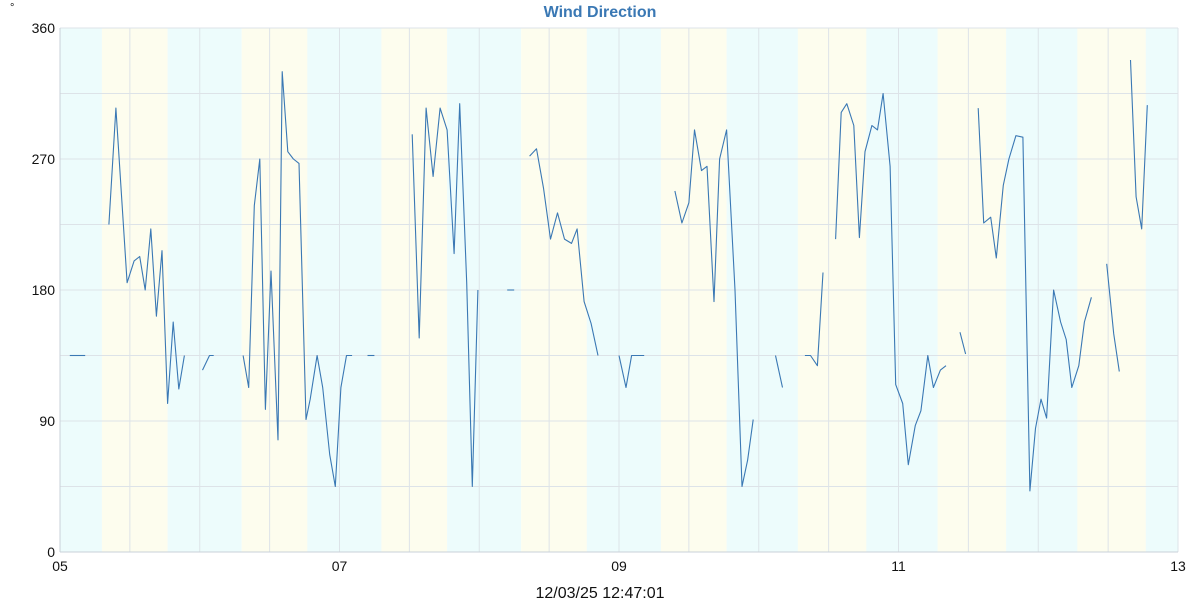 This screenshot has width=1200, height=600. What do you see at coordinates (44, 290) in the screenshot?
I see `y-tick-label: 180` at bounding box center [44, 290].